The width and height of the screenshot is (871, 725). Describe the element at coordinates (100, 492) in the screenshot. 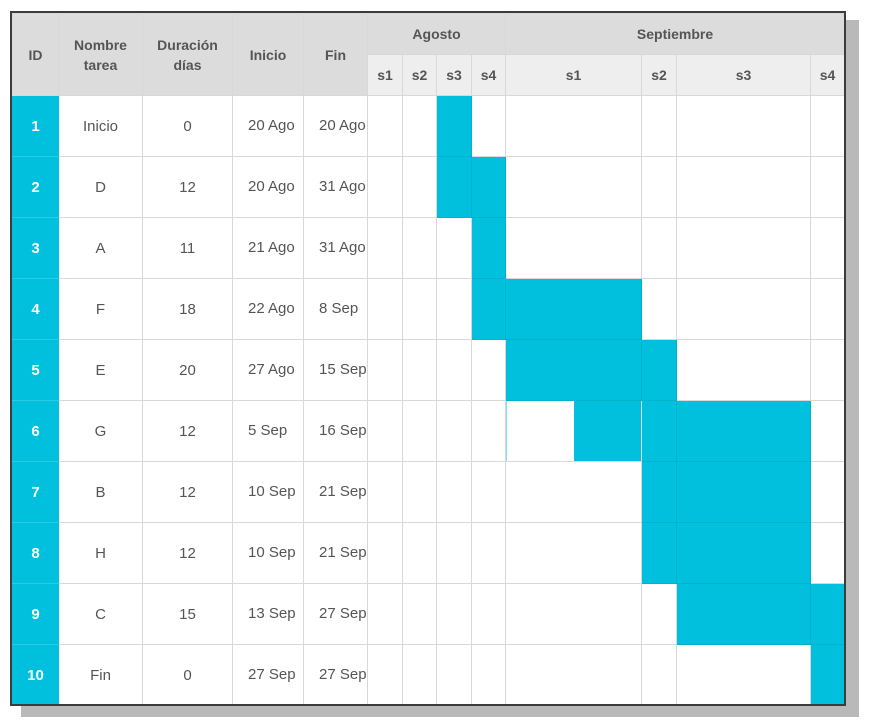

I see `task-name: B` at that location.